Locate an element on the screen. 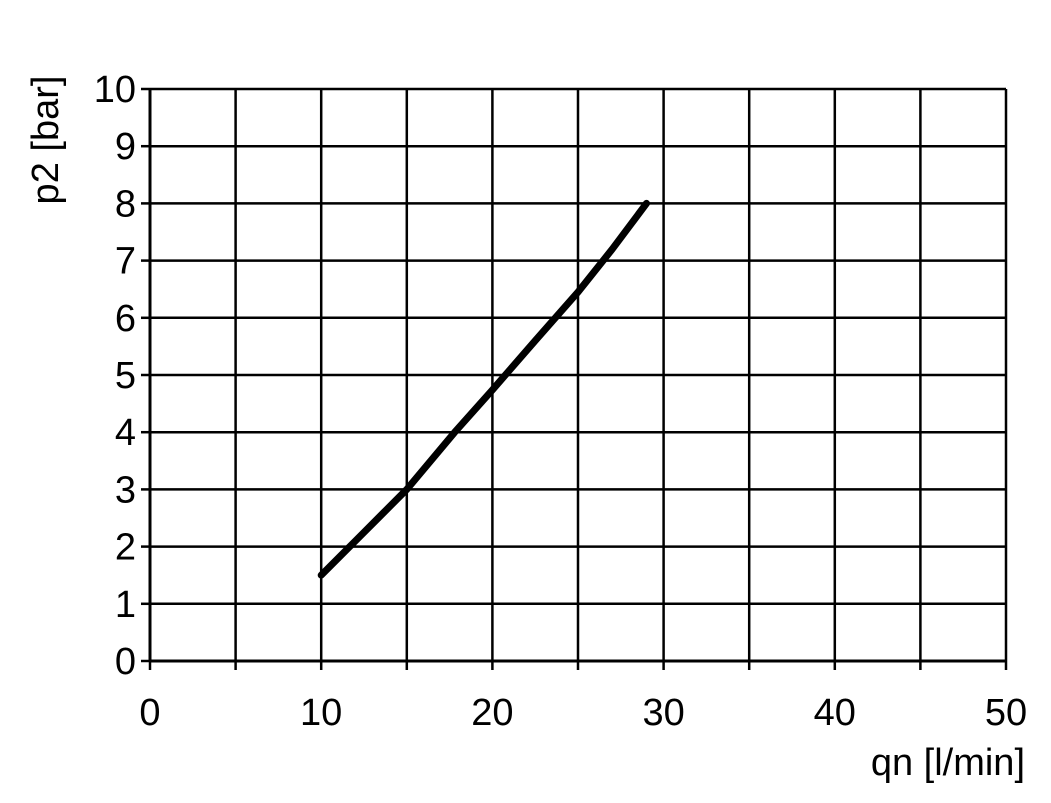 The image size is (1051, 803). x-tick-label: 30 is located at coordinates (663, 713).